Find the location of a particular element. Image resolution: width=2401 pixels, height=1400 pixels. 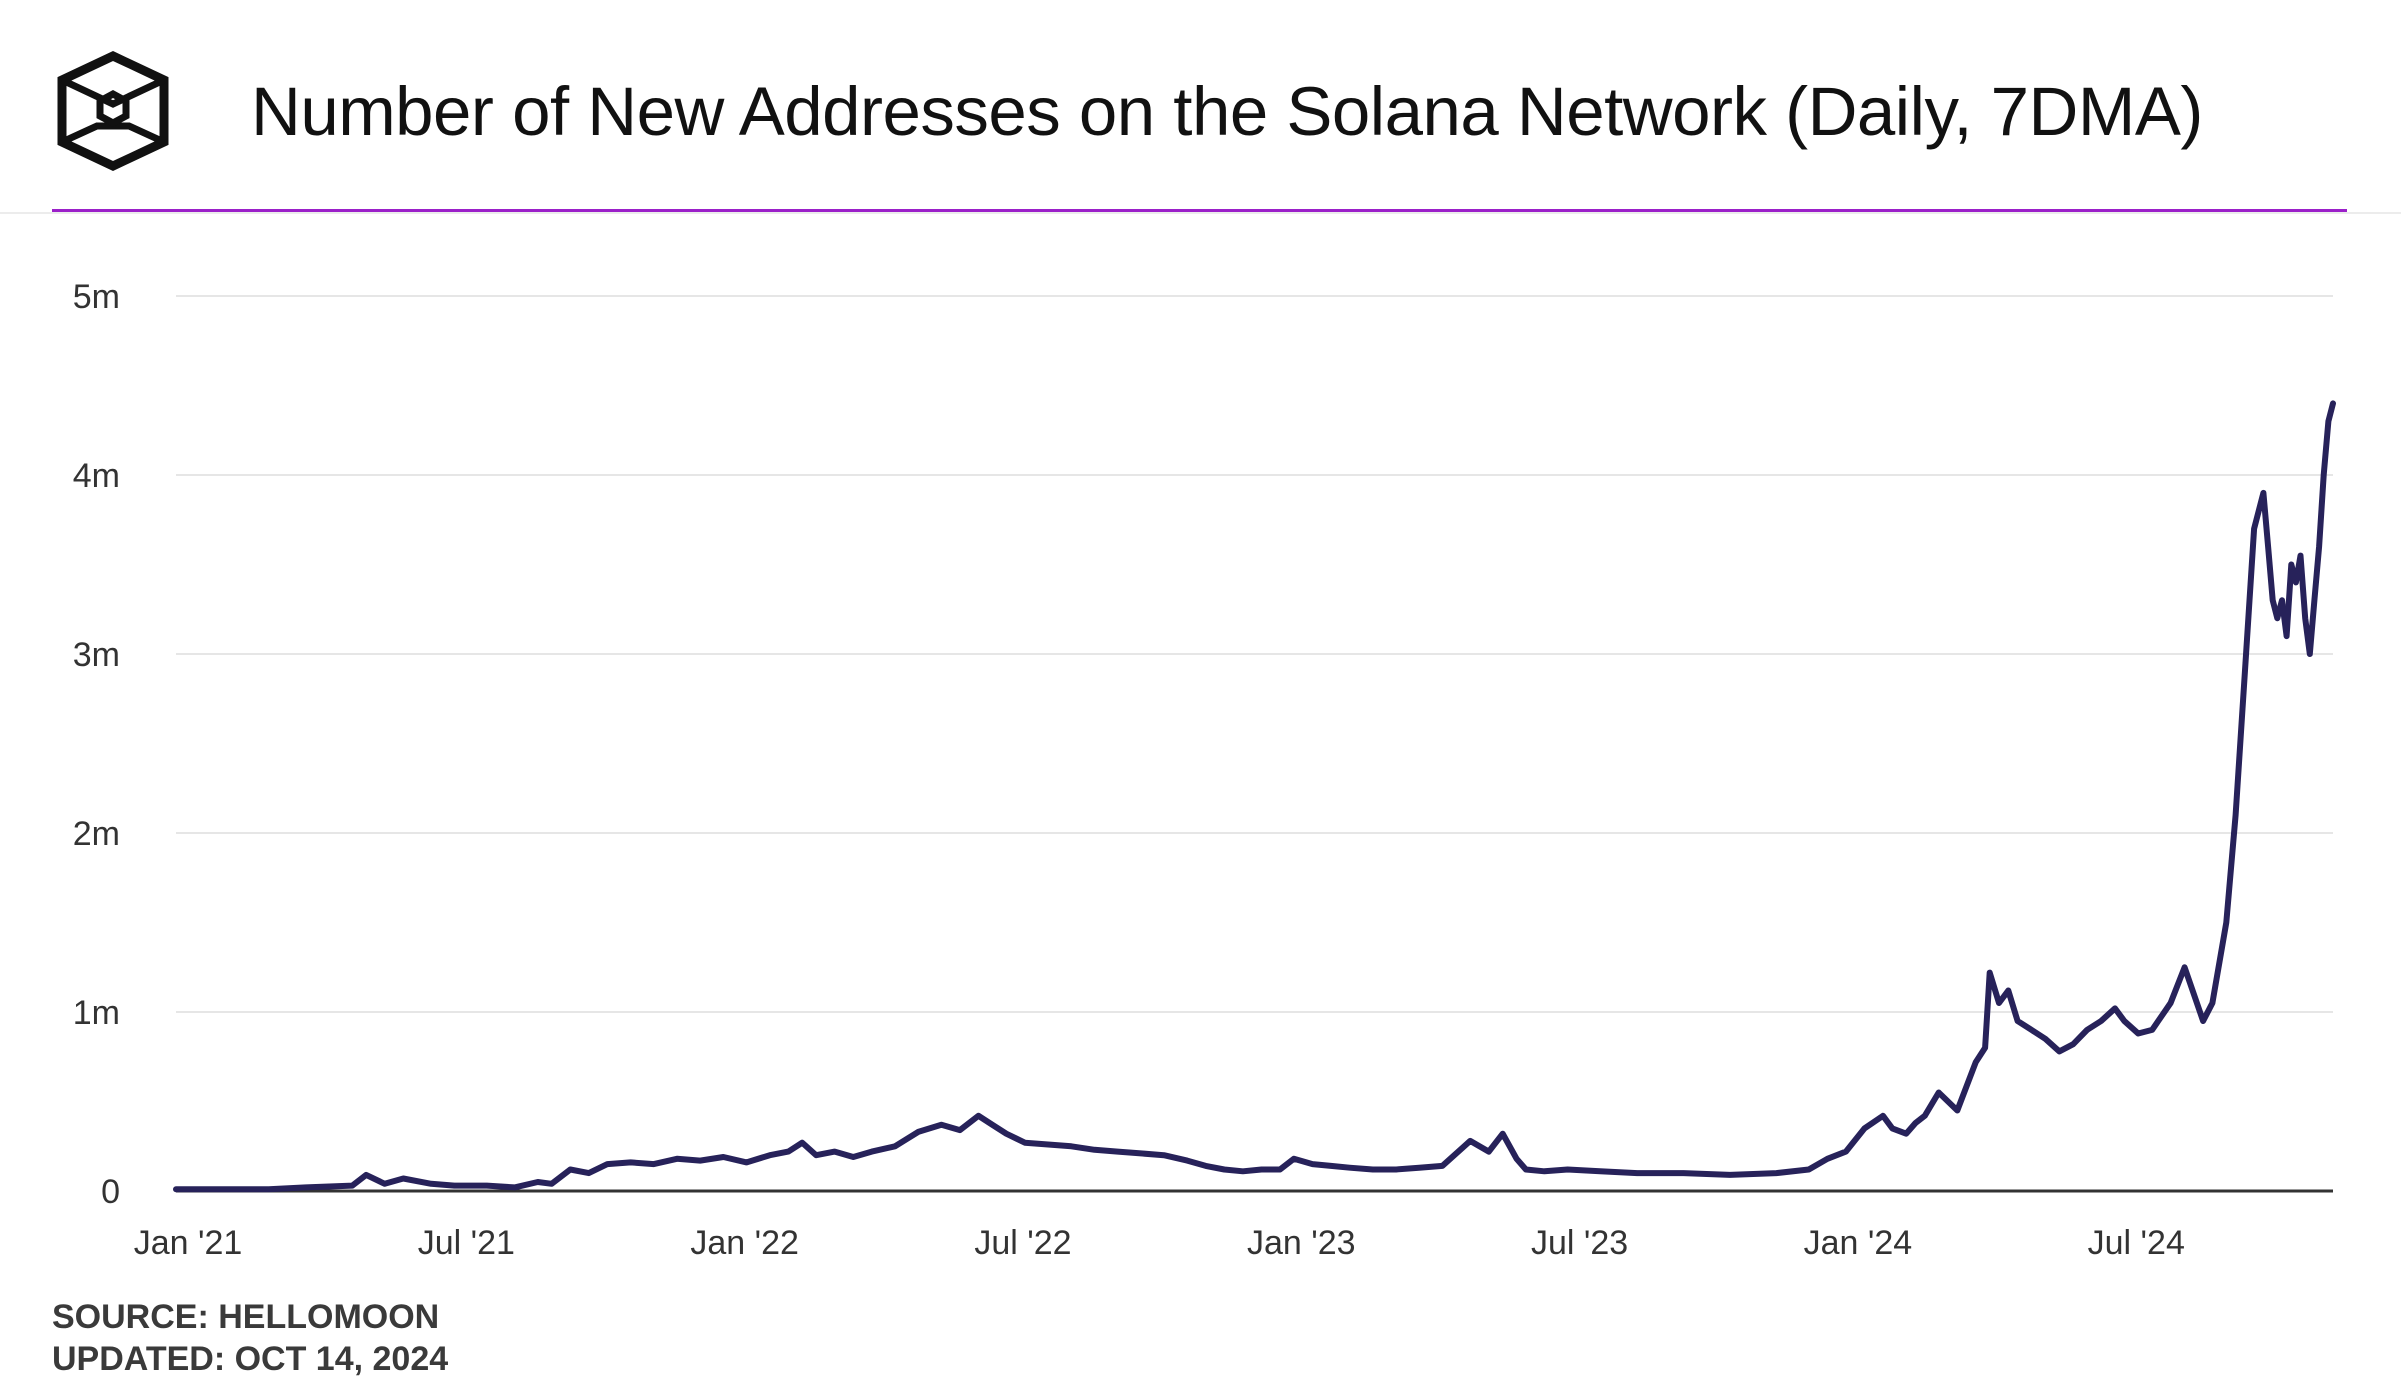

x-tick-label: Jul '22 is located at coordinates (1022, 1243).